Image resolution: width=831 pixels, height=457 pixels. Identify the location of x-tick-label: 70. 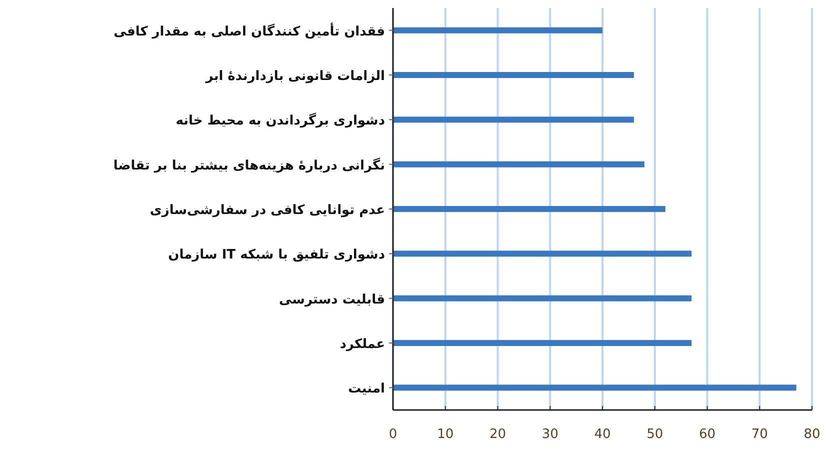
(759, 434).